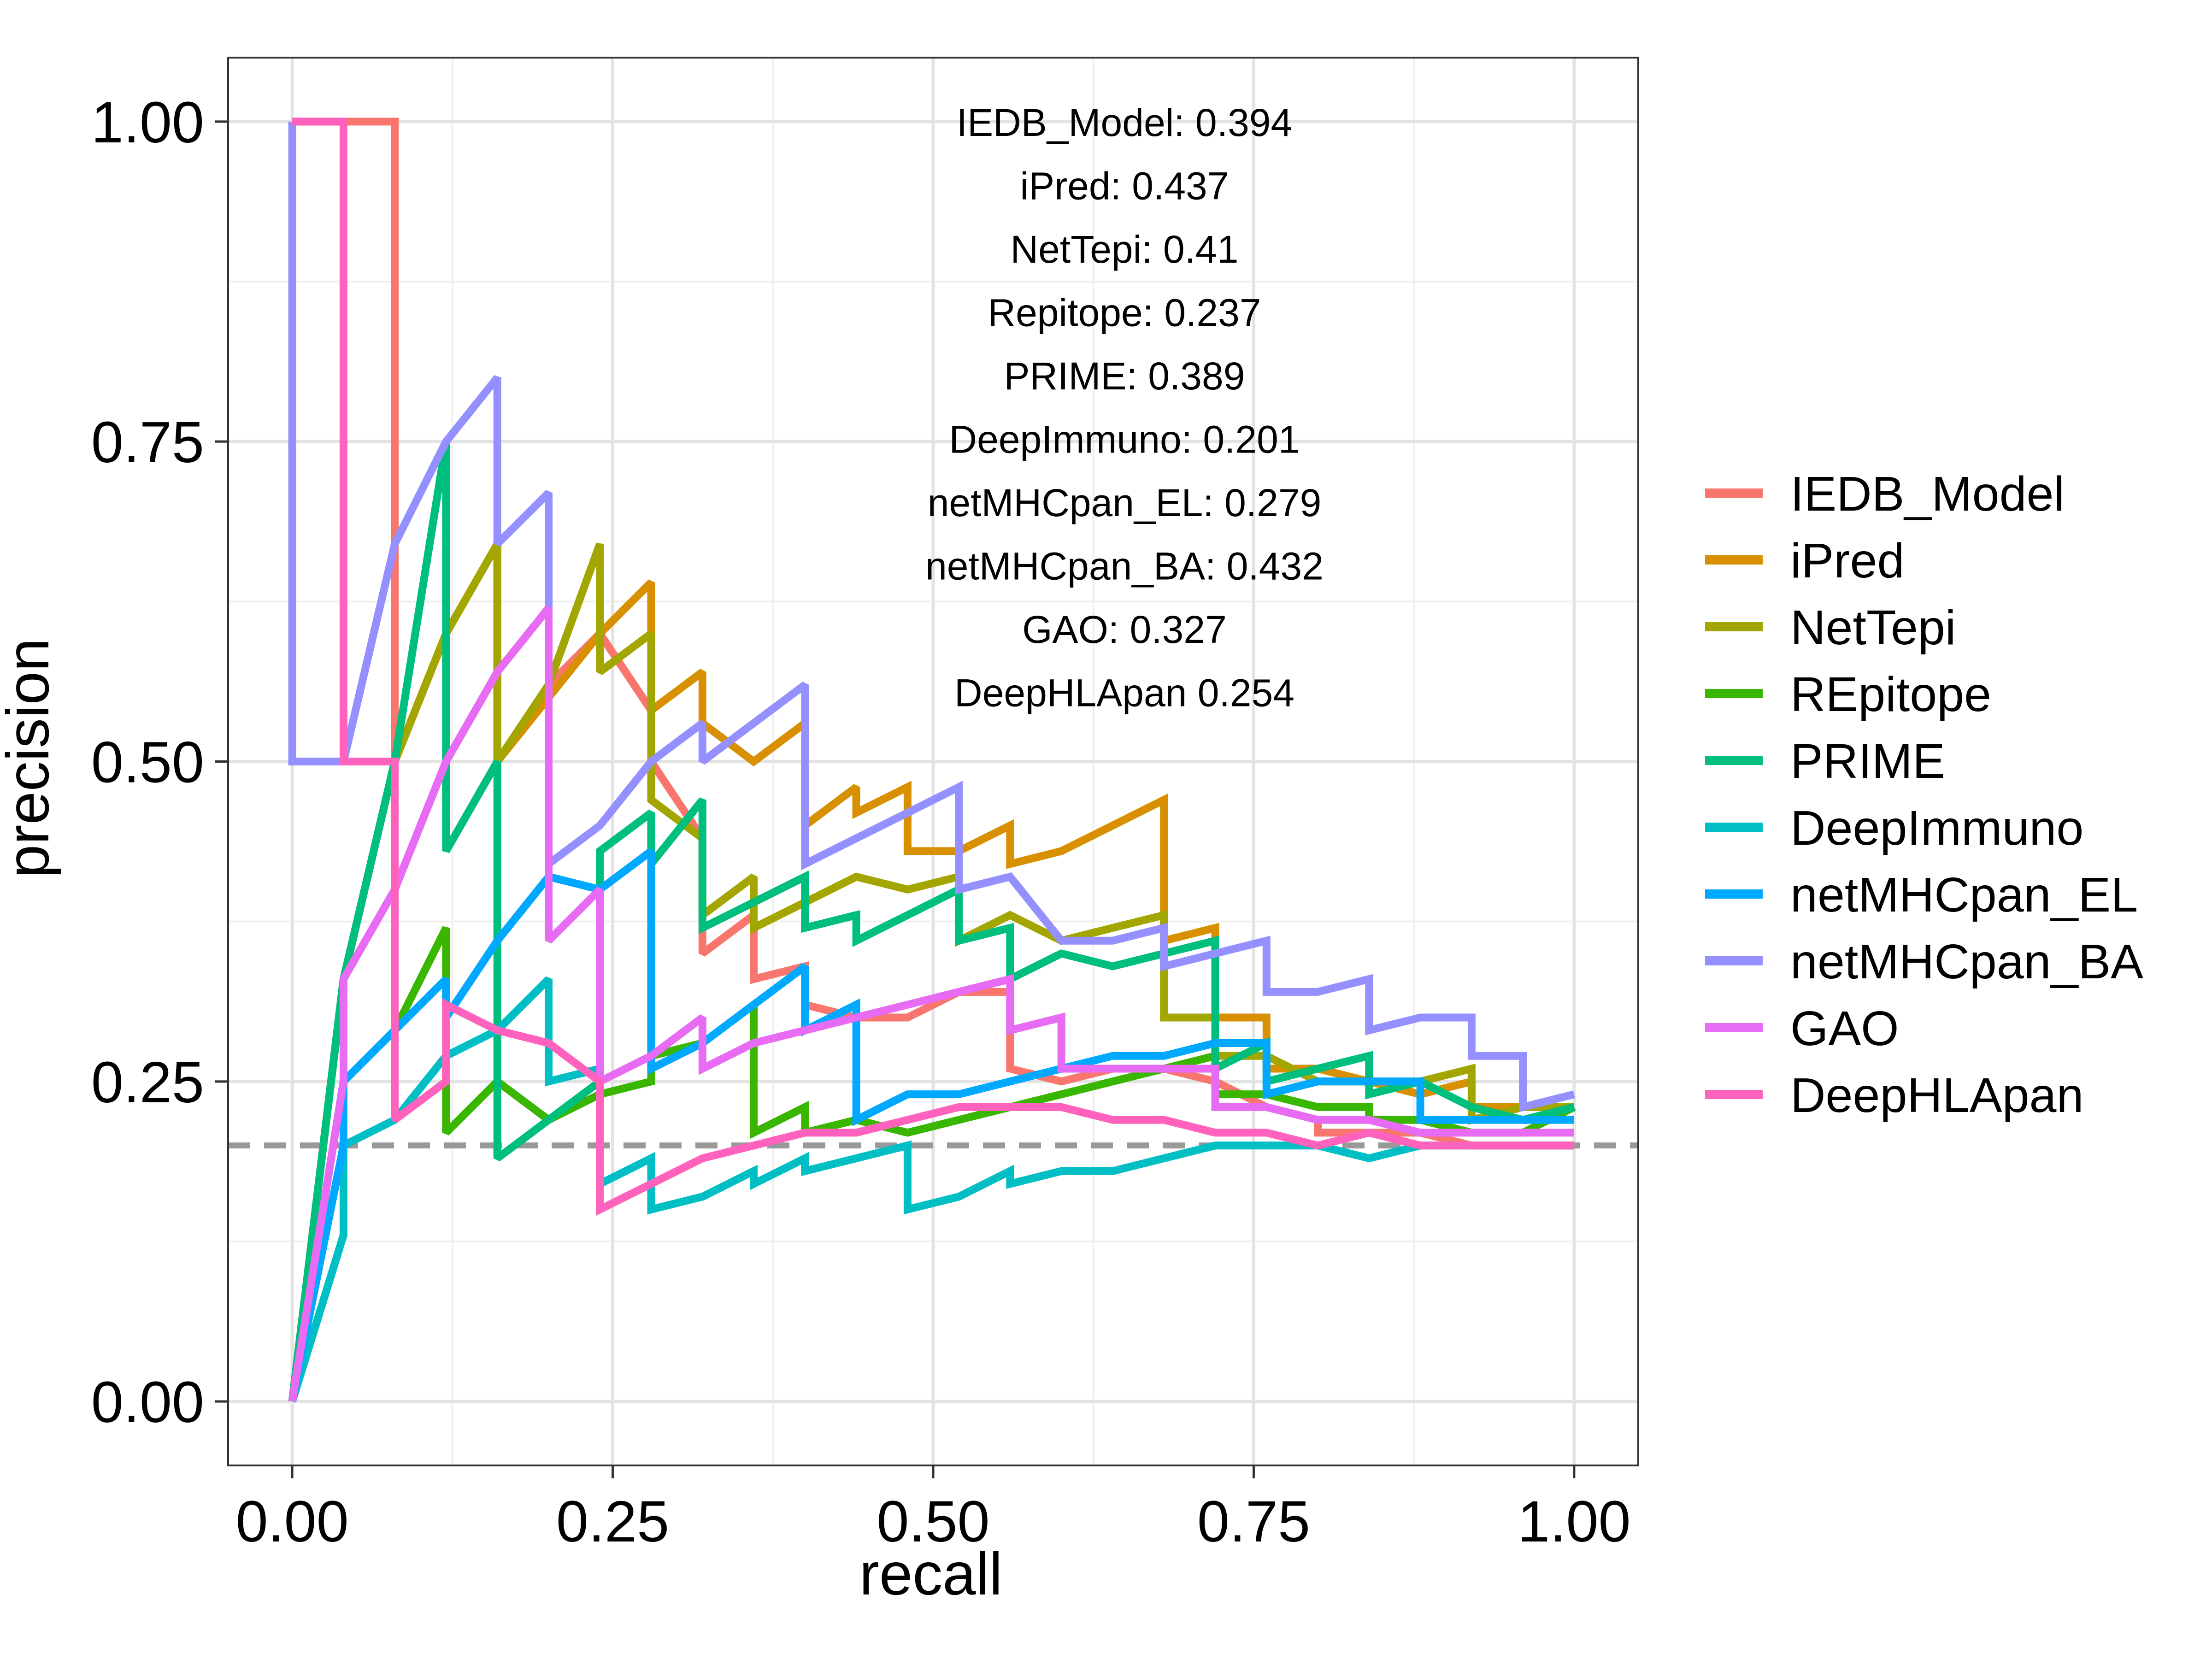 The image size is (2212, 1659). Describe the element at coordinates (1124, 629) in the screenshot. I see `annotation-label: GAO: 0.327` at that location.